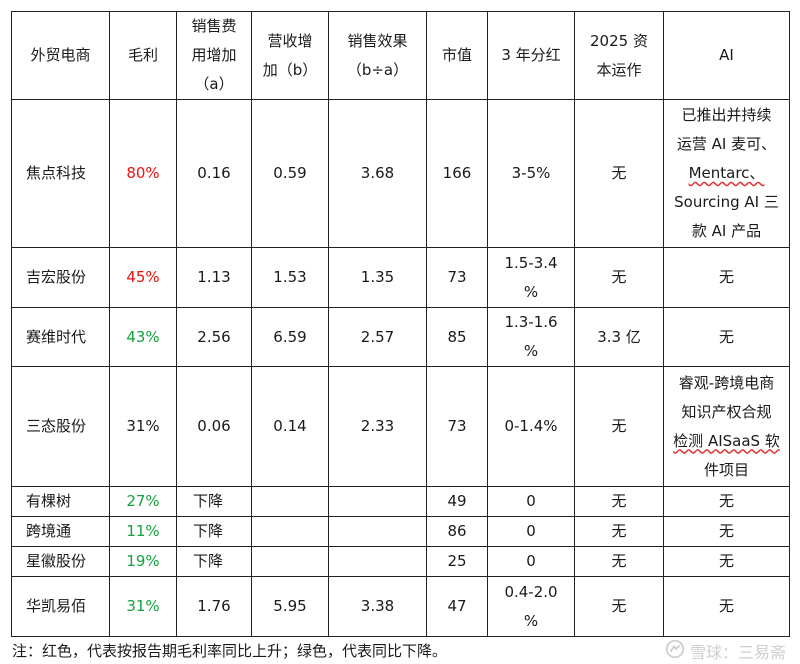 The width and height of the screenshot is (800, 664). Describe the element at coordinates (214, 26) in the screenshot. I see `header-sales-expense-line1: 销售费` at that location.